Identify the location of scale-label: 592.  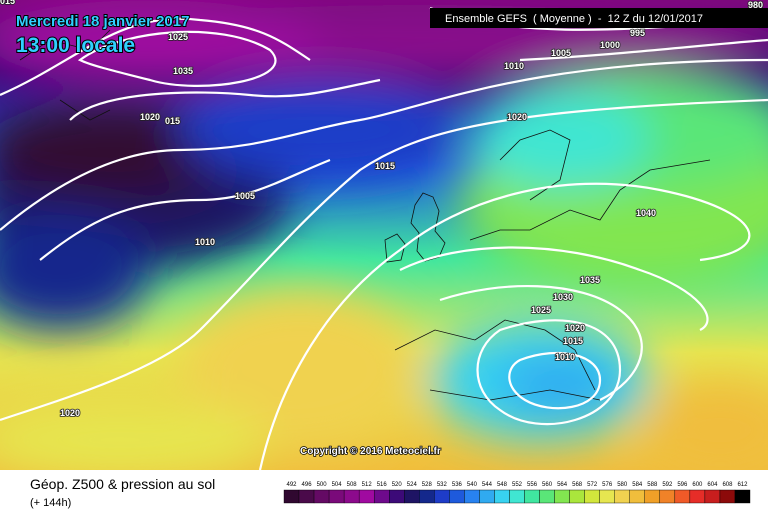
(667, 485).